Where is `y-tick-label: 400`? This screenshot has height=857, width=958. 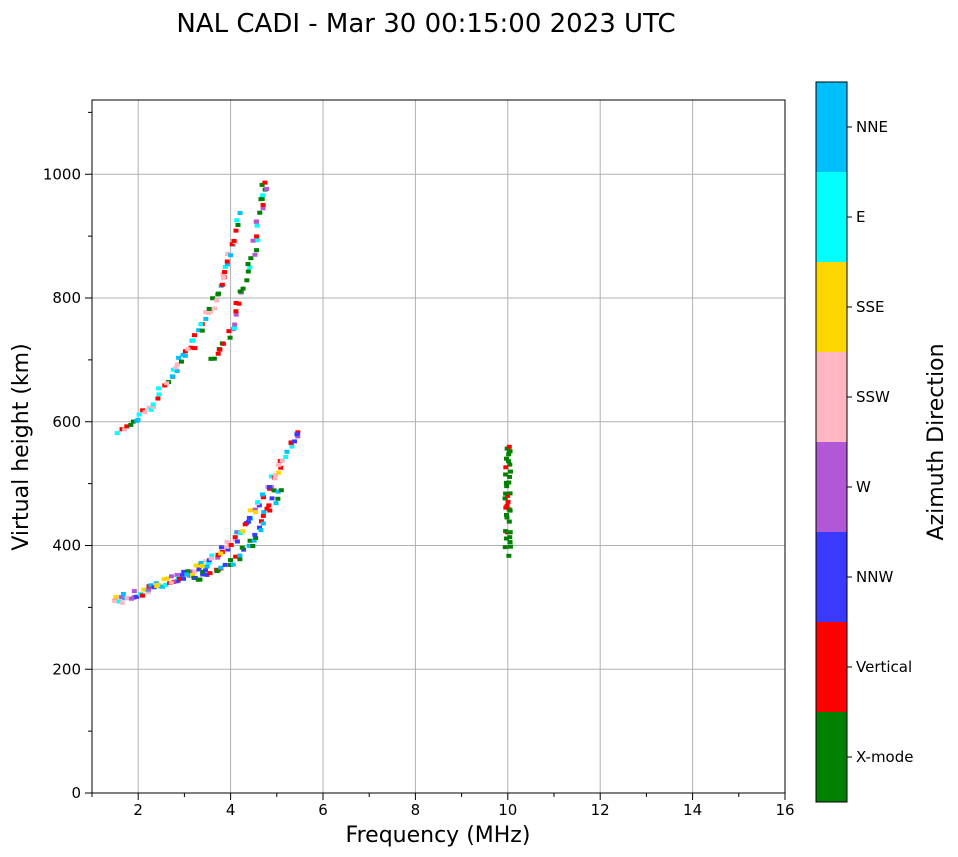
y-tick-label: 400 is located at coordinates (66, 546).